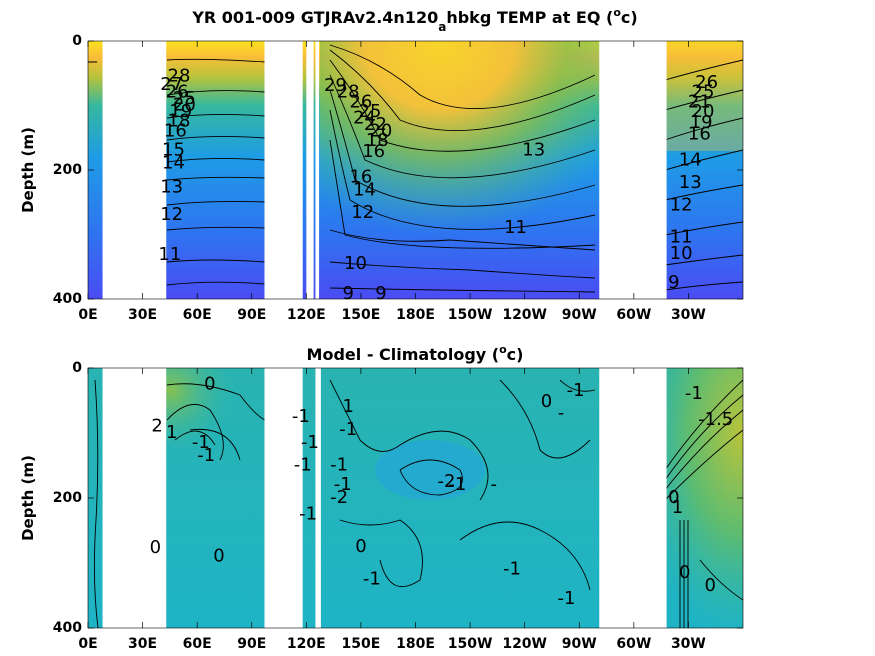 This screenshot has width=875, height=656. I want to click on top-title-unit: c), so click(629, 17).